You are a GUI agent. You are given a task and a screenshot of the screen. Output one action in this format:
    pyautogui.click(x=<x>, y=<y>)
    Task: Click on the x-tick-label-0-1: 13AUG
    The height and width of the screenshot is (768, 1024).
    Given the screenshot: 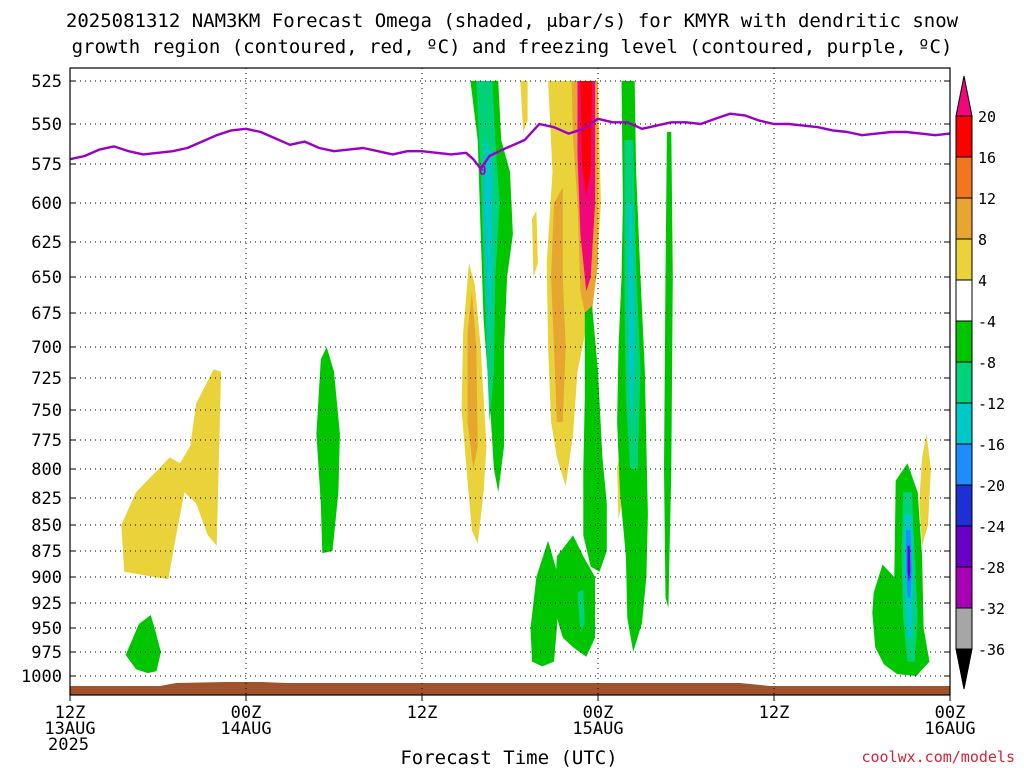 What is the action you would take?
    pyautogui.click(x=69, y=729)
    